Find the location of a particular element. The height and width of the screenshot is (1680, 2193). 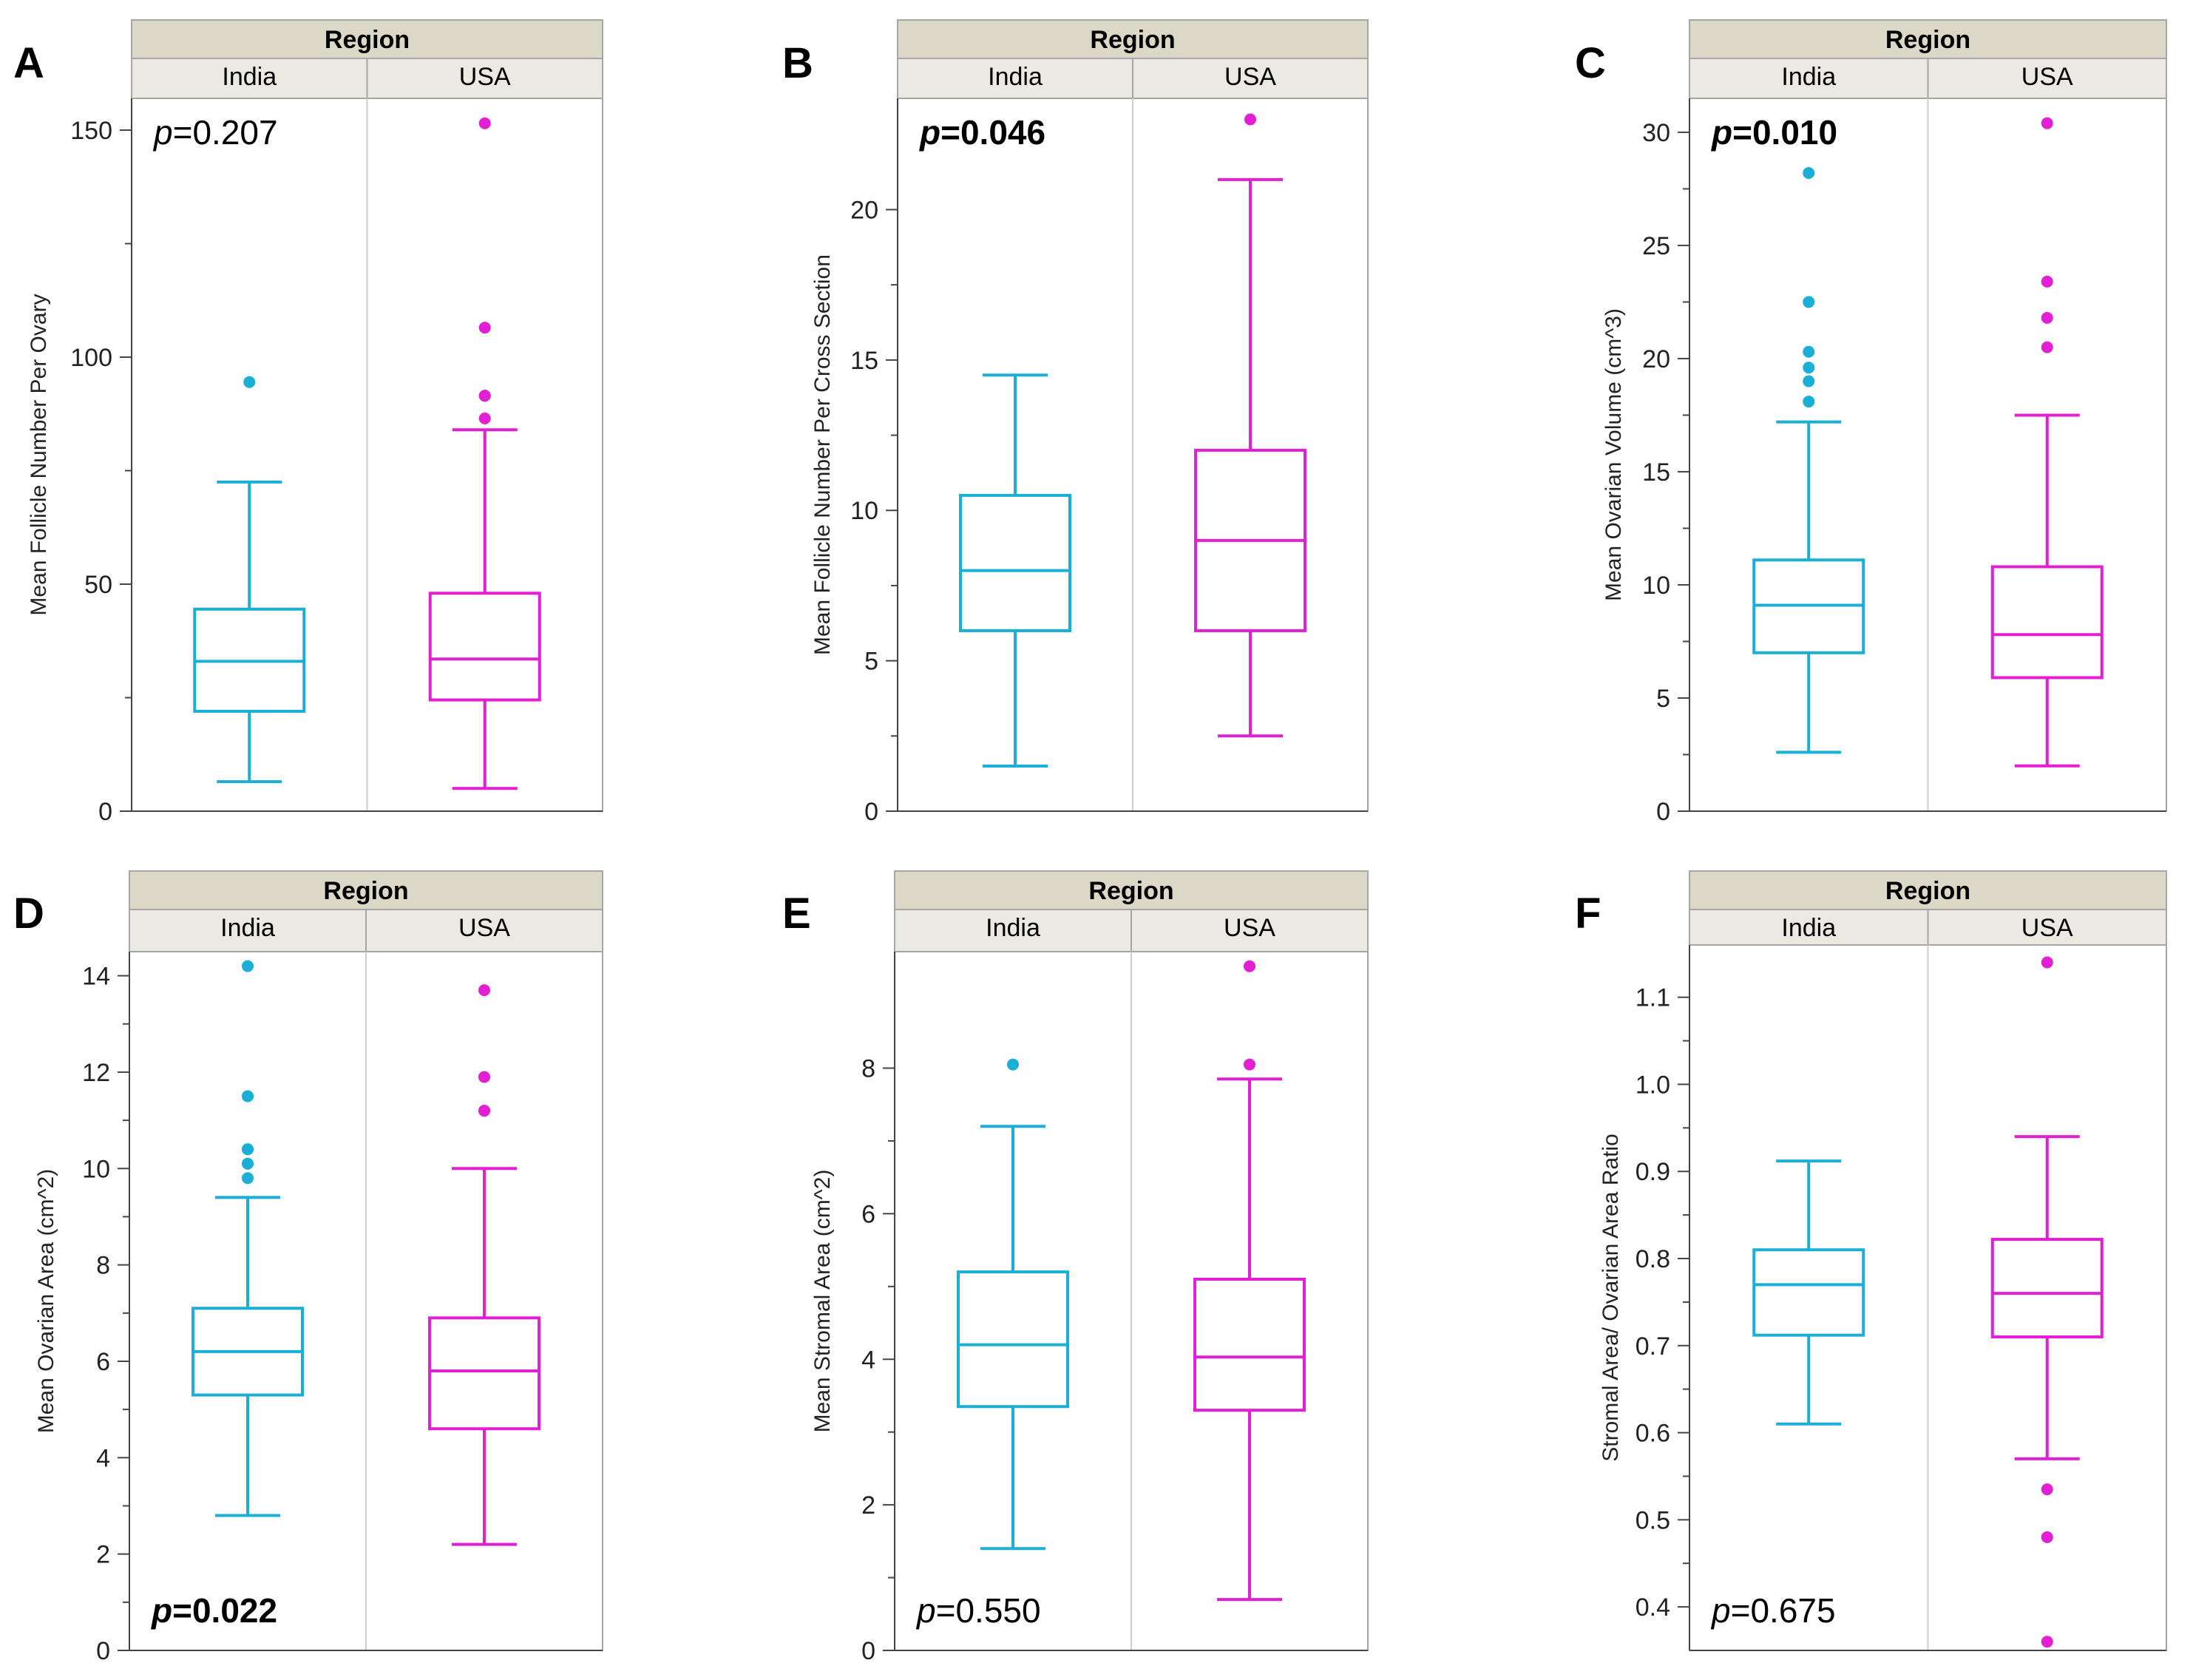

p-value-label: p=0.675 is located at coordinates (1773, 1611).